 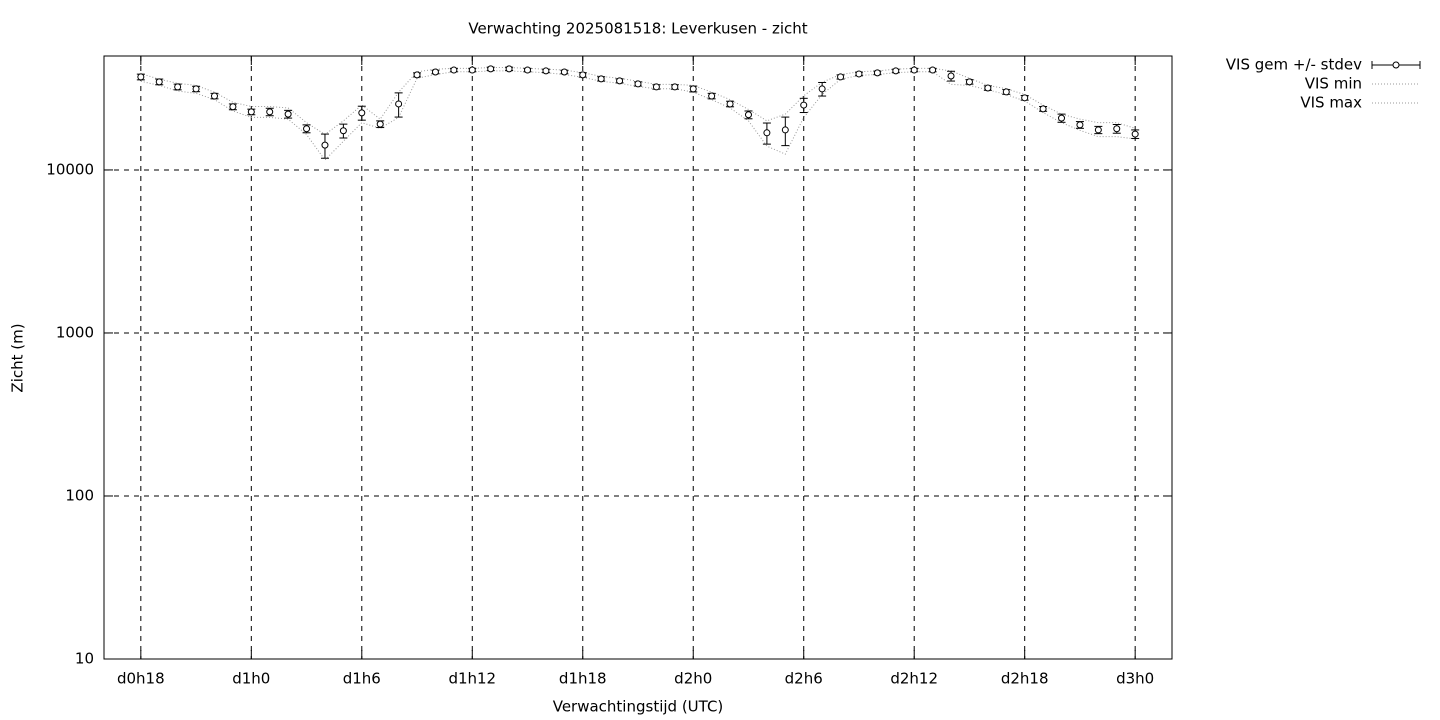 I want to click on x-tick-label: d1h0, so click(x=251, y=679).